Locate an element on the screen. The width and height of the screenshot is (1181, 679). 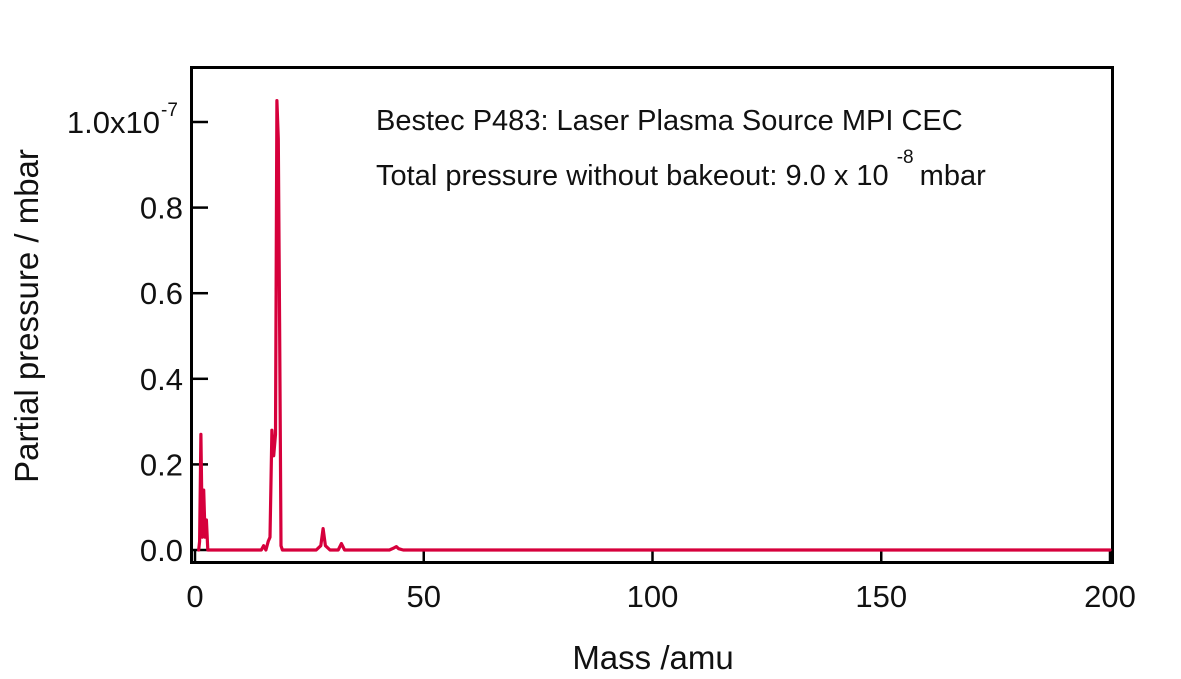
x-axis-title: Mass /amu is located at coordinates (652, 657).